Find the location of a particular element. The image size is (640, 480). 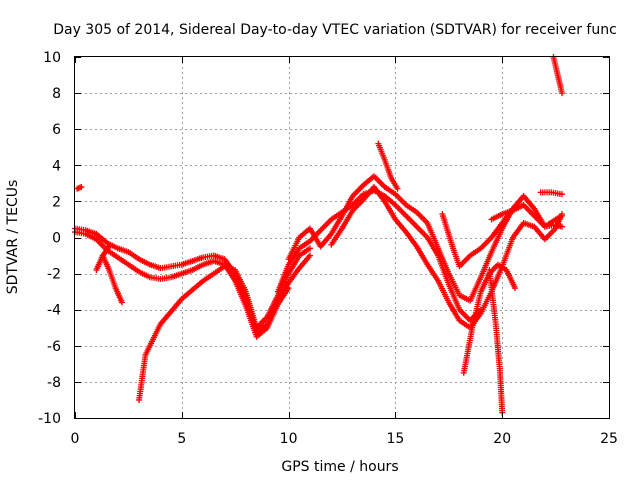

x-tick-label: 15 is located at coordinates (395, 439).